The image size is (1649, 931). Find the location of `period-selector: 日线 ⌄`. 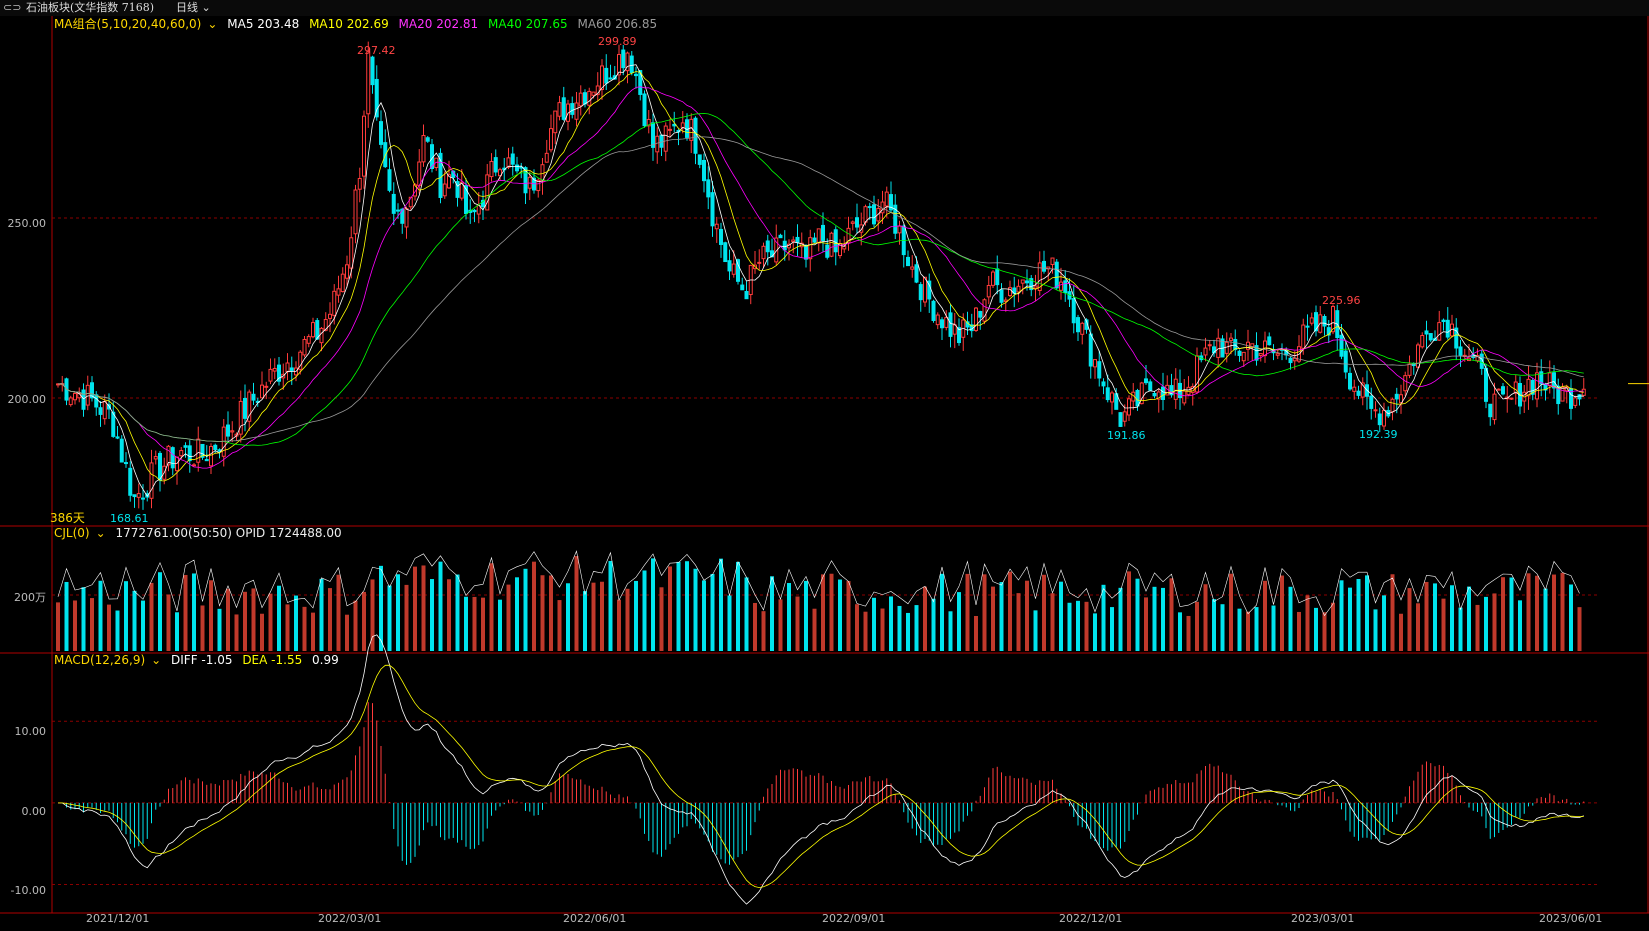

period-selector: 日线 ⌄ is located at coordinates (193, 8).